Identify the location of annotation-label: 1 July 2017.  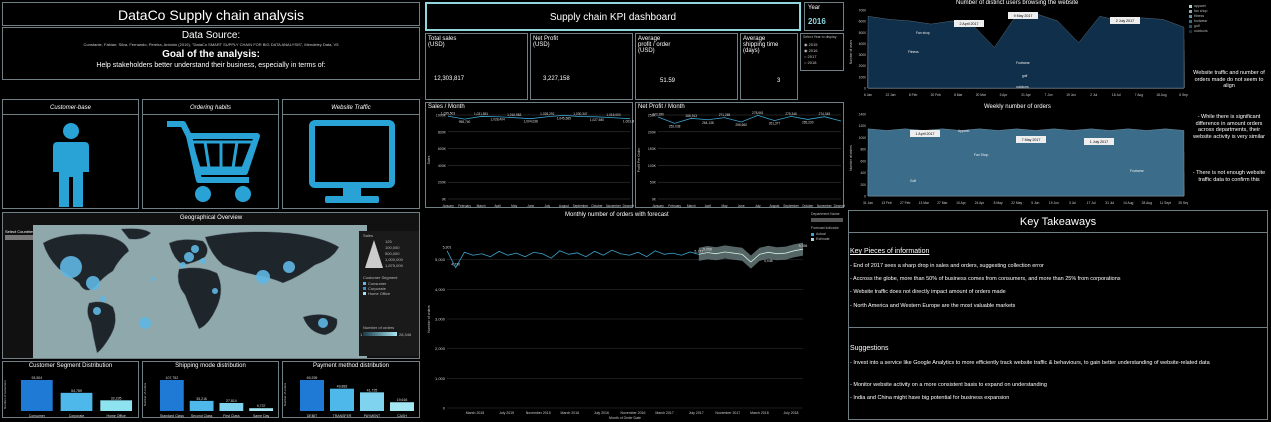
(1099, 142).